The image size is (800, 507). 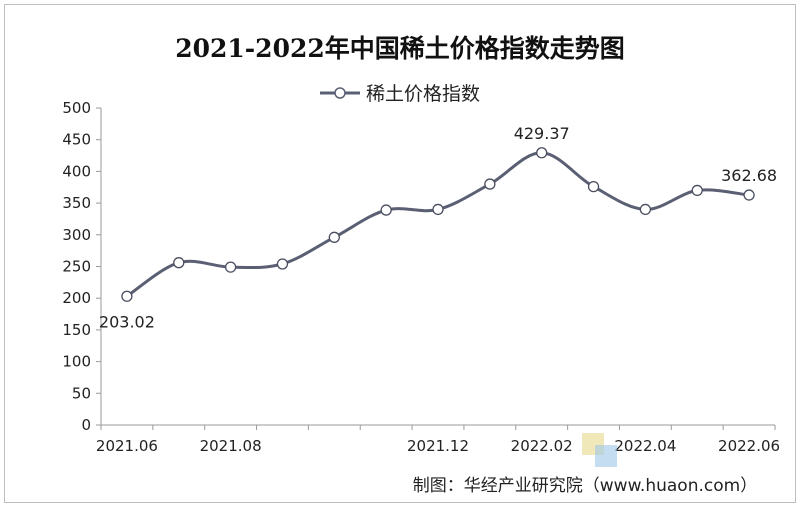 I want to click on x-tick-label: 2021.12, so click(x=438, y=446).